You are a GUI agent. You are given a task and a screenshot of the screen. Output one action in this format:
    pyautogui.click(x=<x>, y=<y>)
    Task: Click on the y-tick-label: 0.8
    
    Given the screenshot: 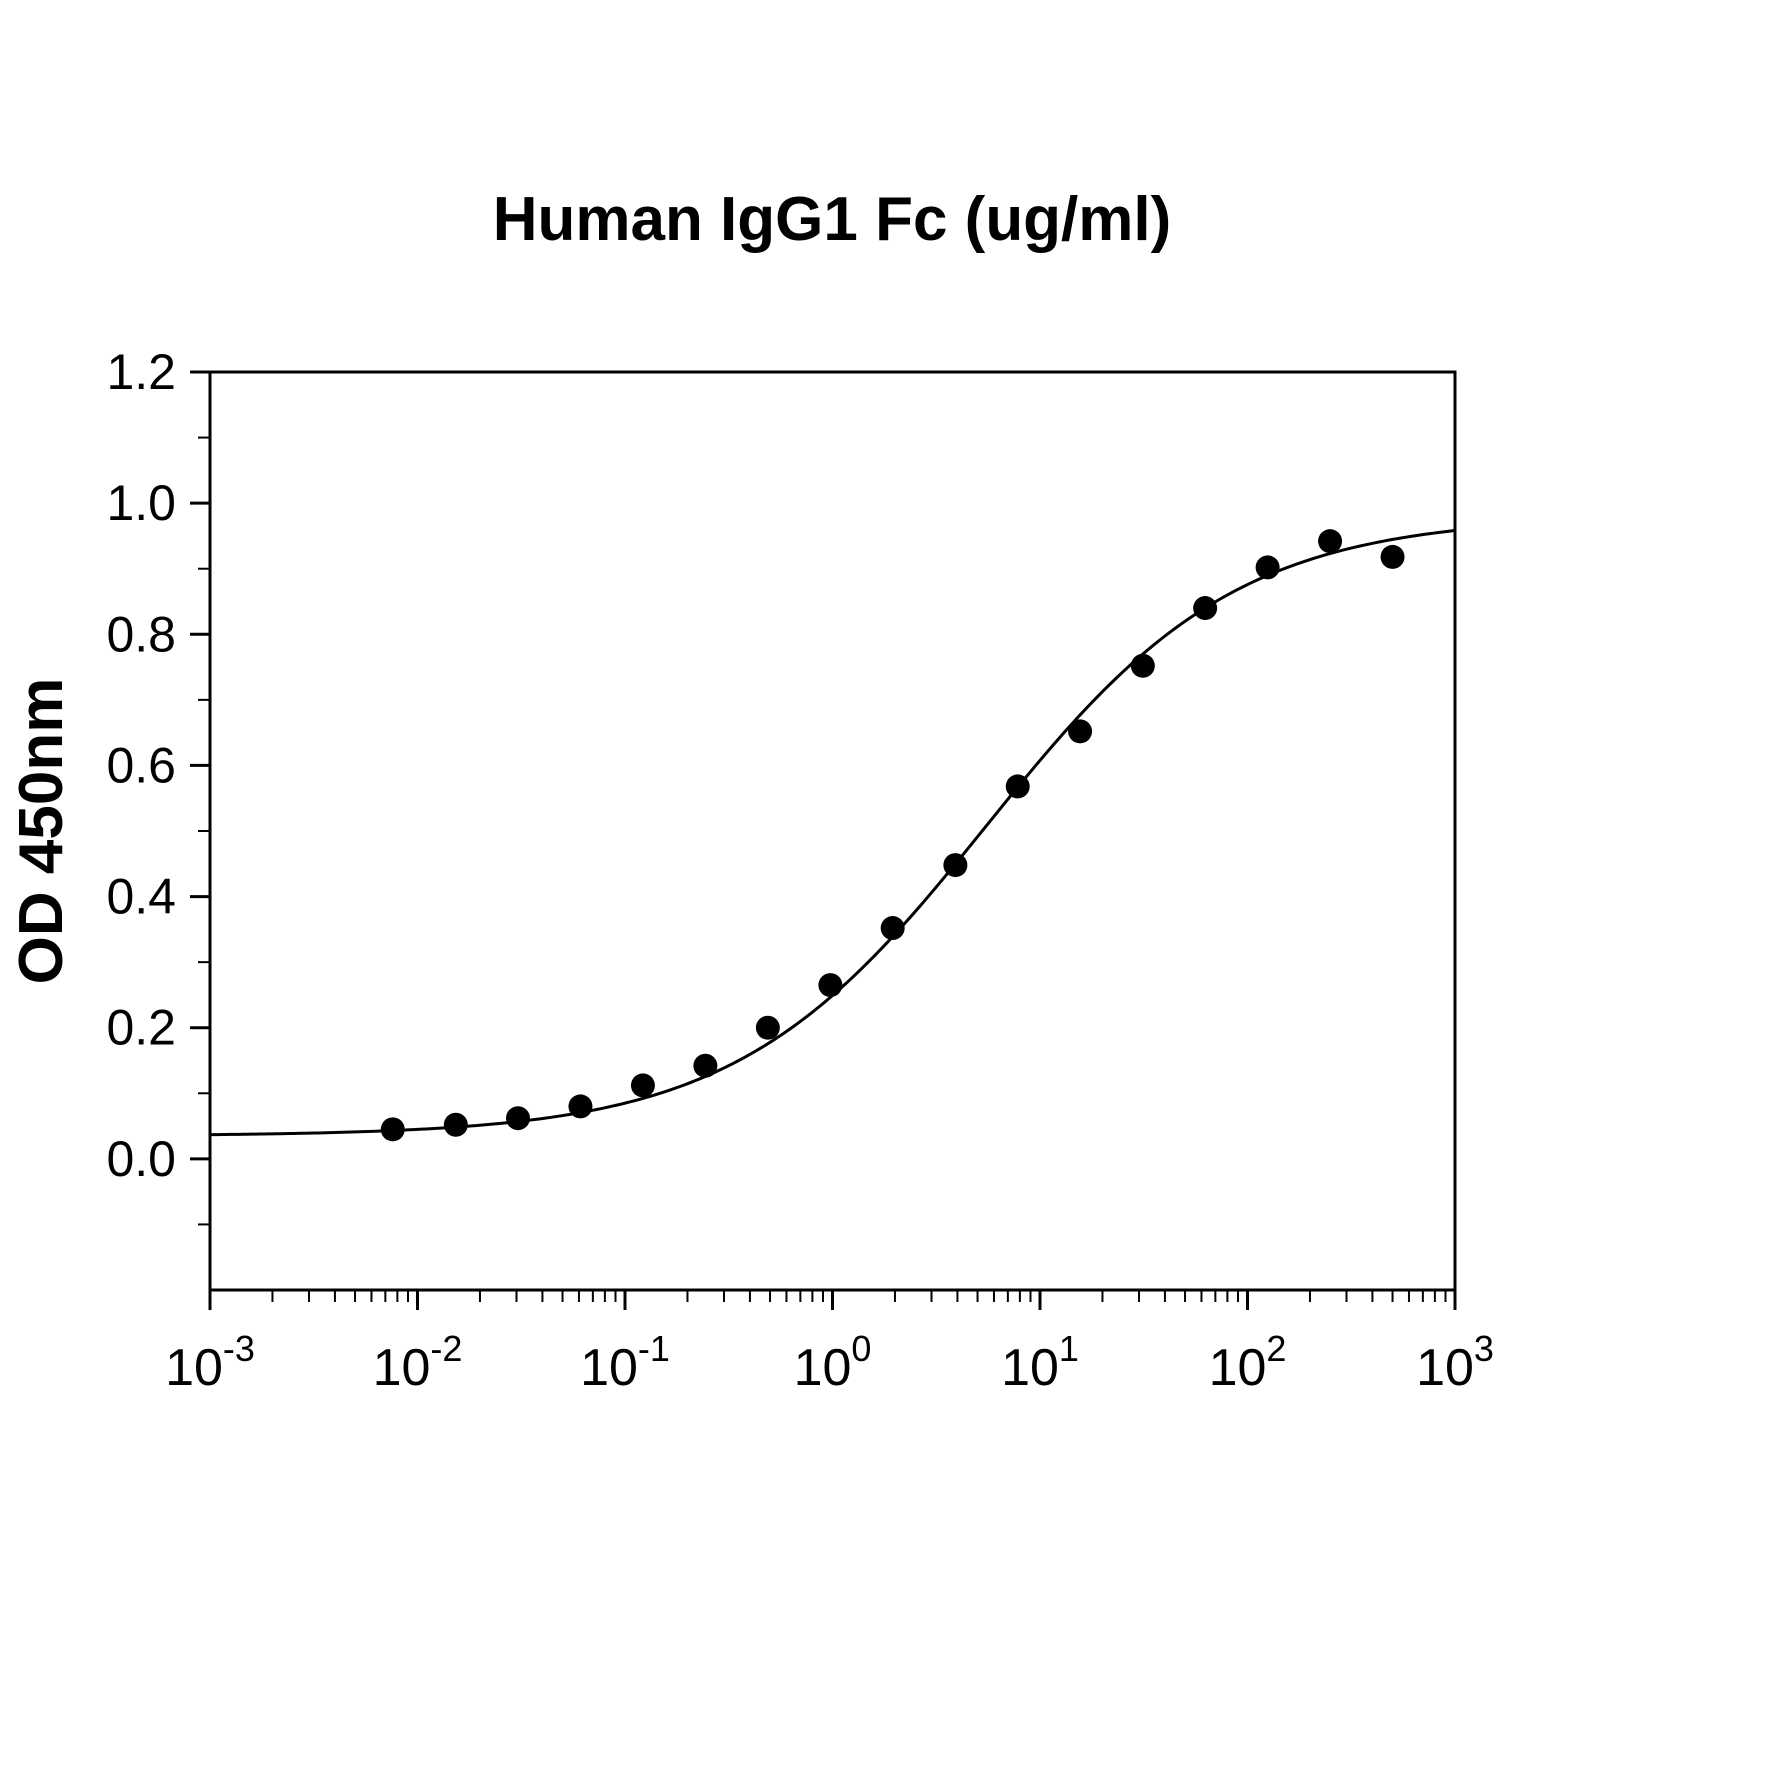 What is the action you would take?
    pyautogui.click(x=141, y=634)
    